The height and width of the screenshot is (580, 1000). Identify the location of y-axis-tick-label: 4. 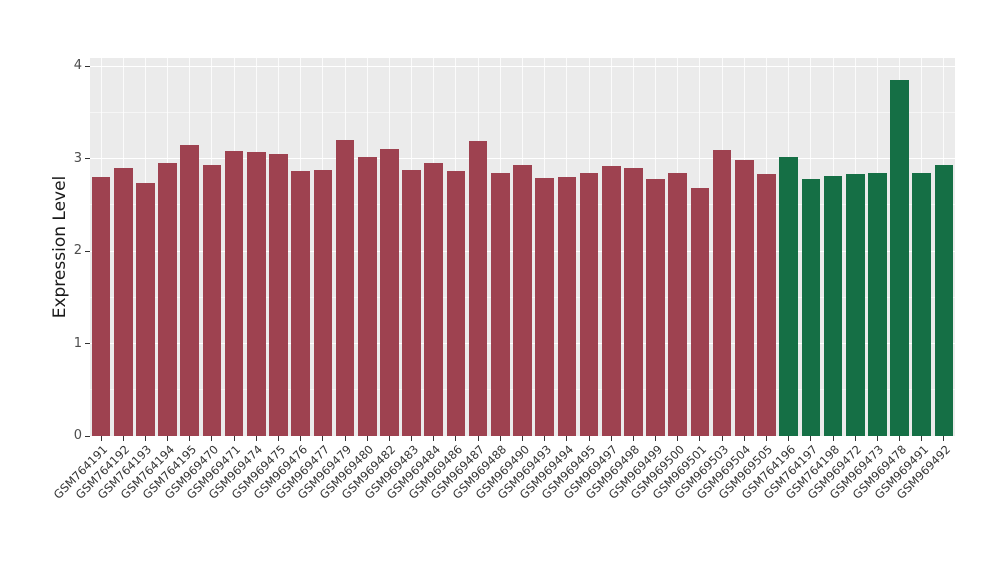
(77, 65).